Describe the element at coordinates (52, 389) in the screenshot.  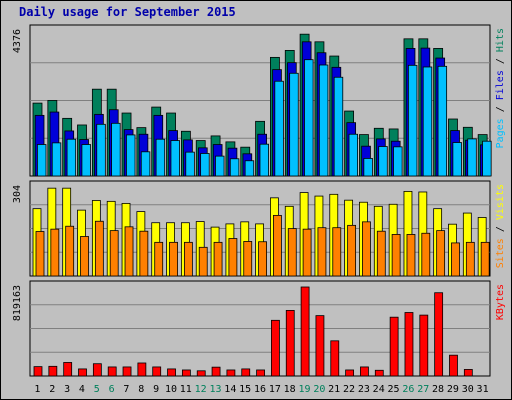
I see `day-tick-label: 2` at that location.